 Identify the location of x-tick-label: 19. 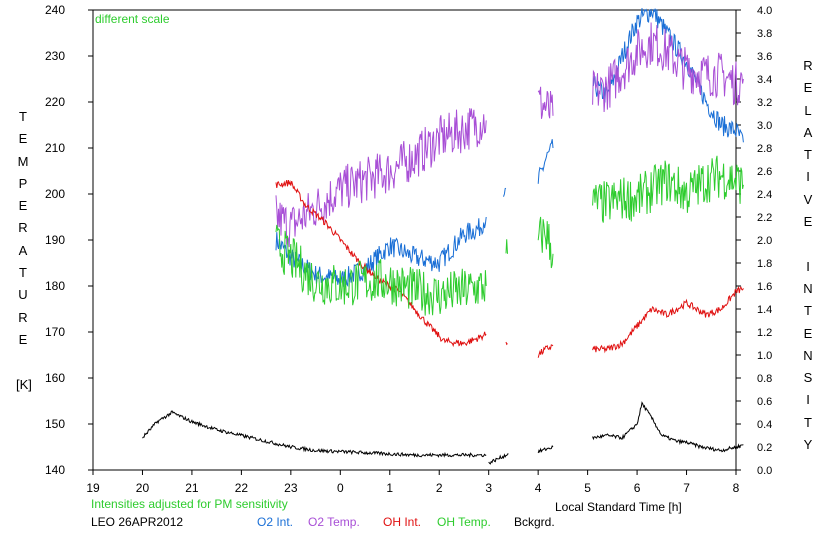
(93, 488).